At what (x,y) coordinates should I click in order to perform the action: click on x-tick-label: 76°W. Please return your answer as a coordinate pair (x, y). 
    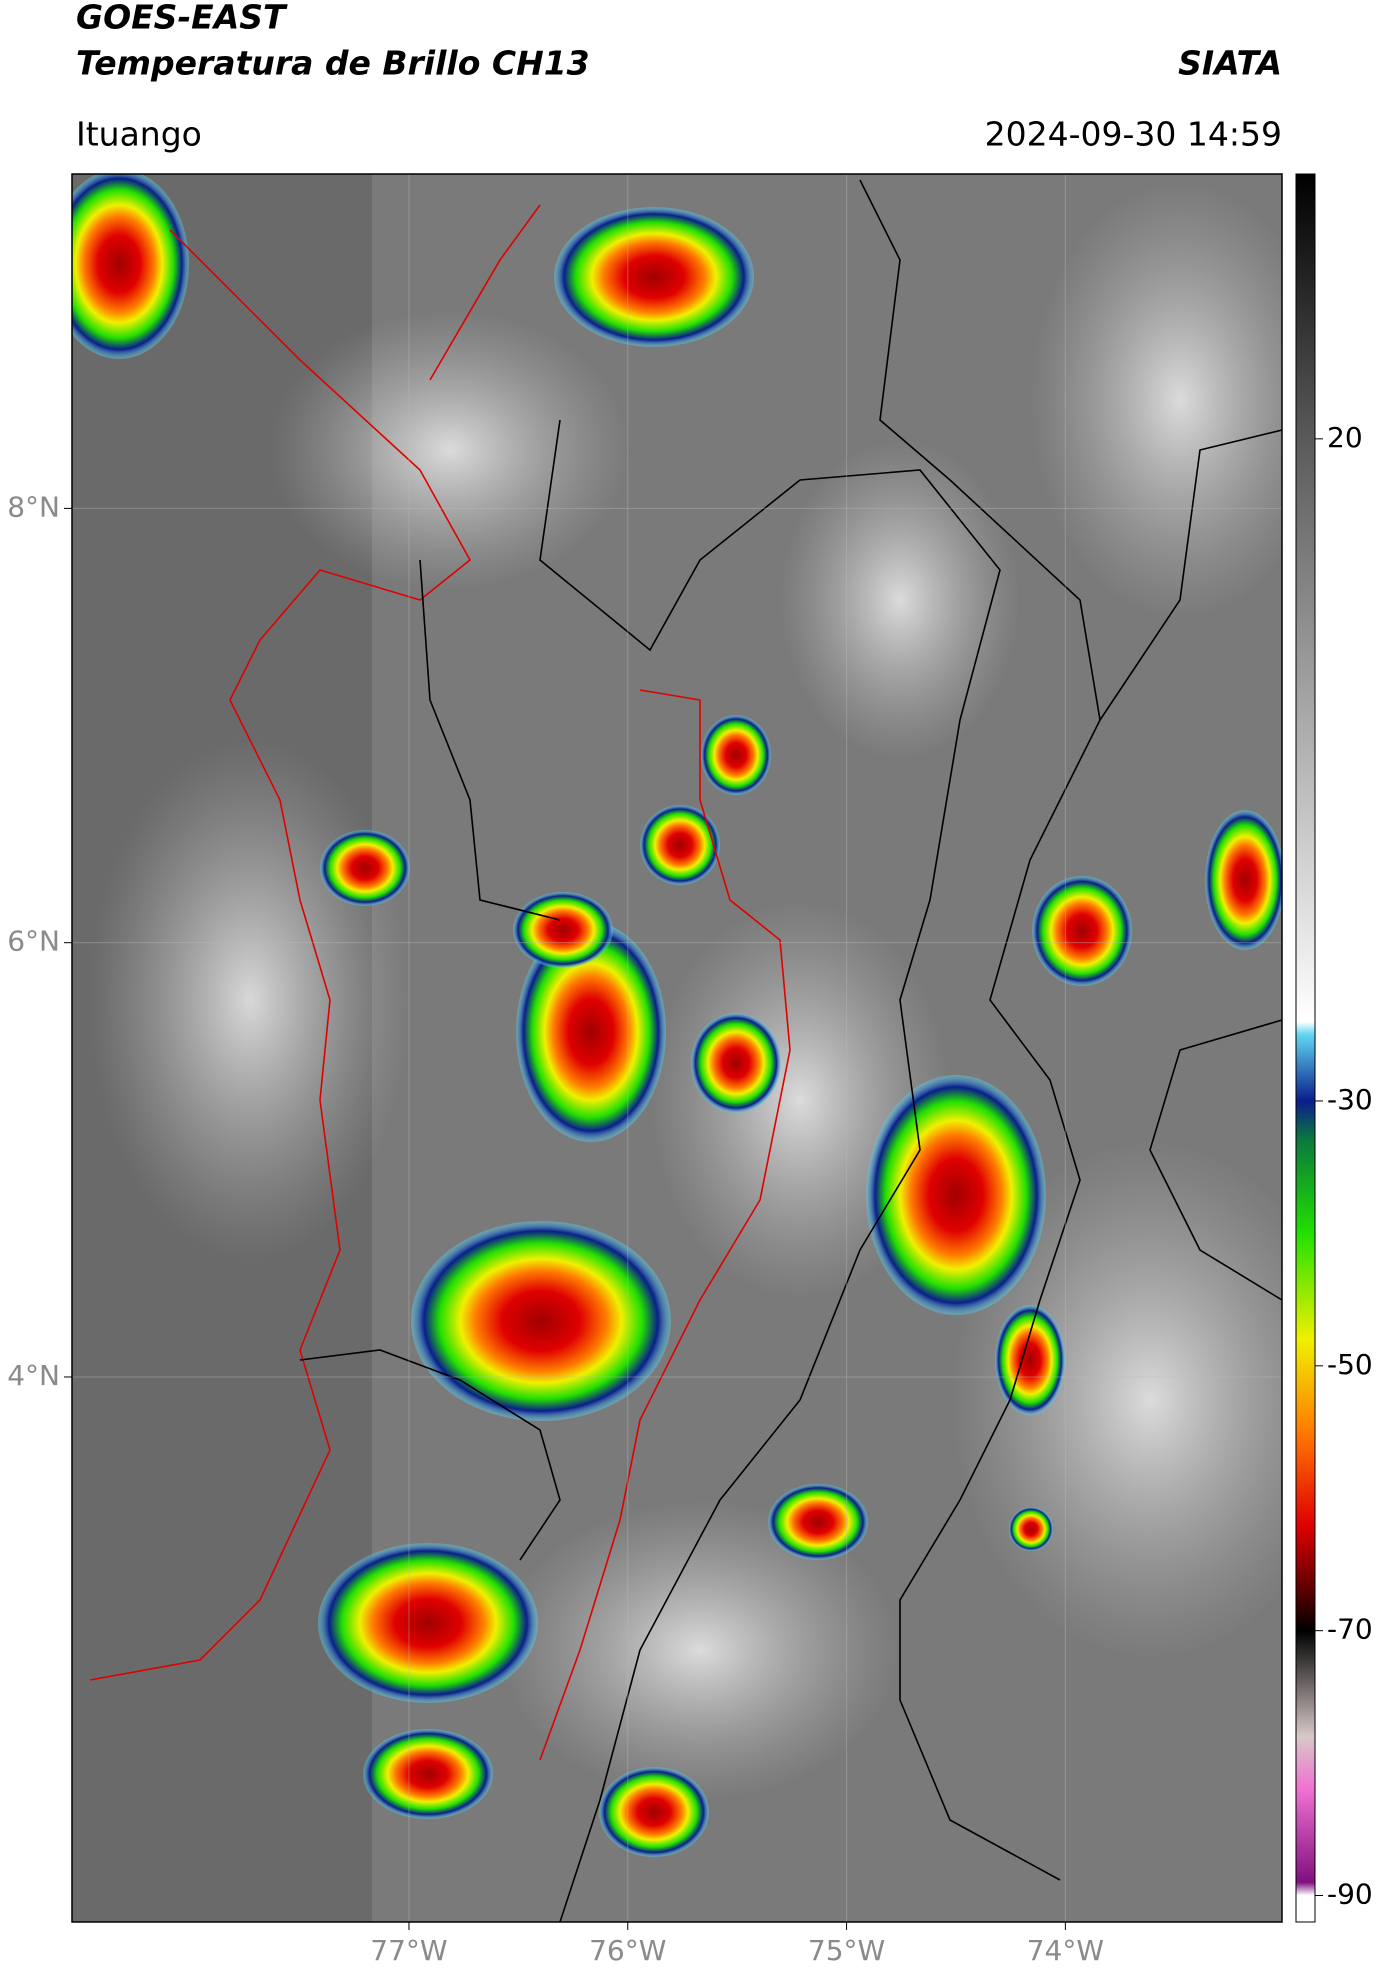
    Looking at the image, I should click on (627, 1950).